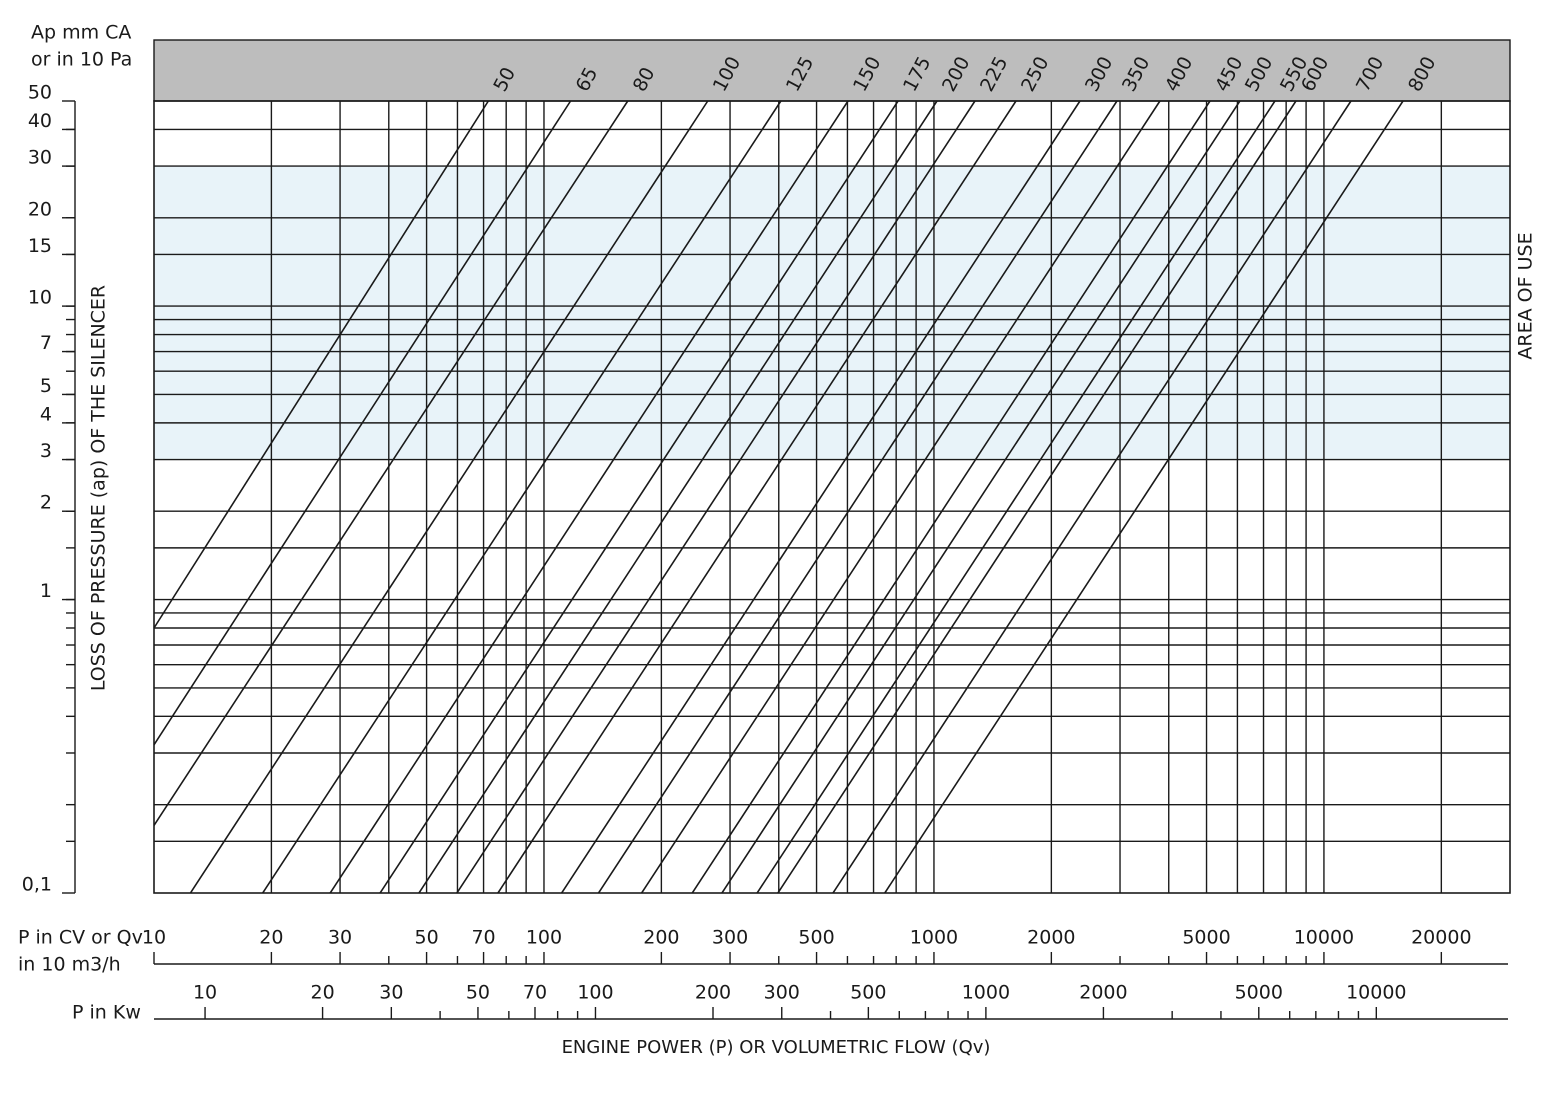 This screenshot has width=1564, height=1097. What do you see at coordinates (321, 364) in the screenshot?
I see `series-line` at bounding box center [321, 364].